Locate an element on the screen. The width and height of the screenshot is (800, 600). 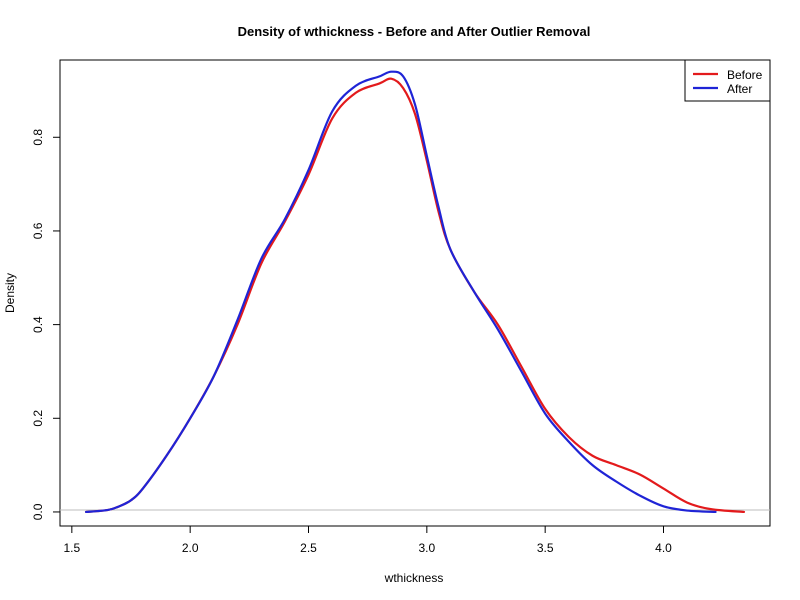
legend-box is located at coordinates (727, 80).